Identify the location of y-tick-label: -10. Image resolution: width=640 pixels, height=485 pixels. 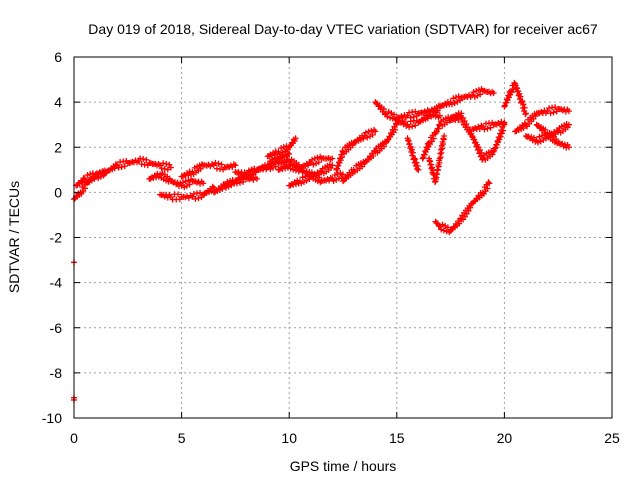
(52, 418).